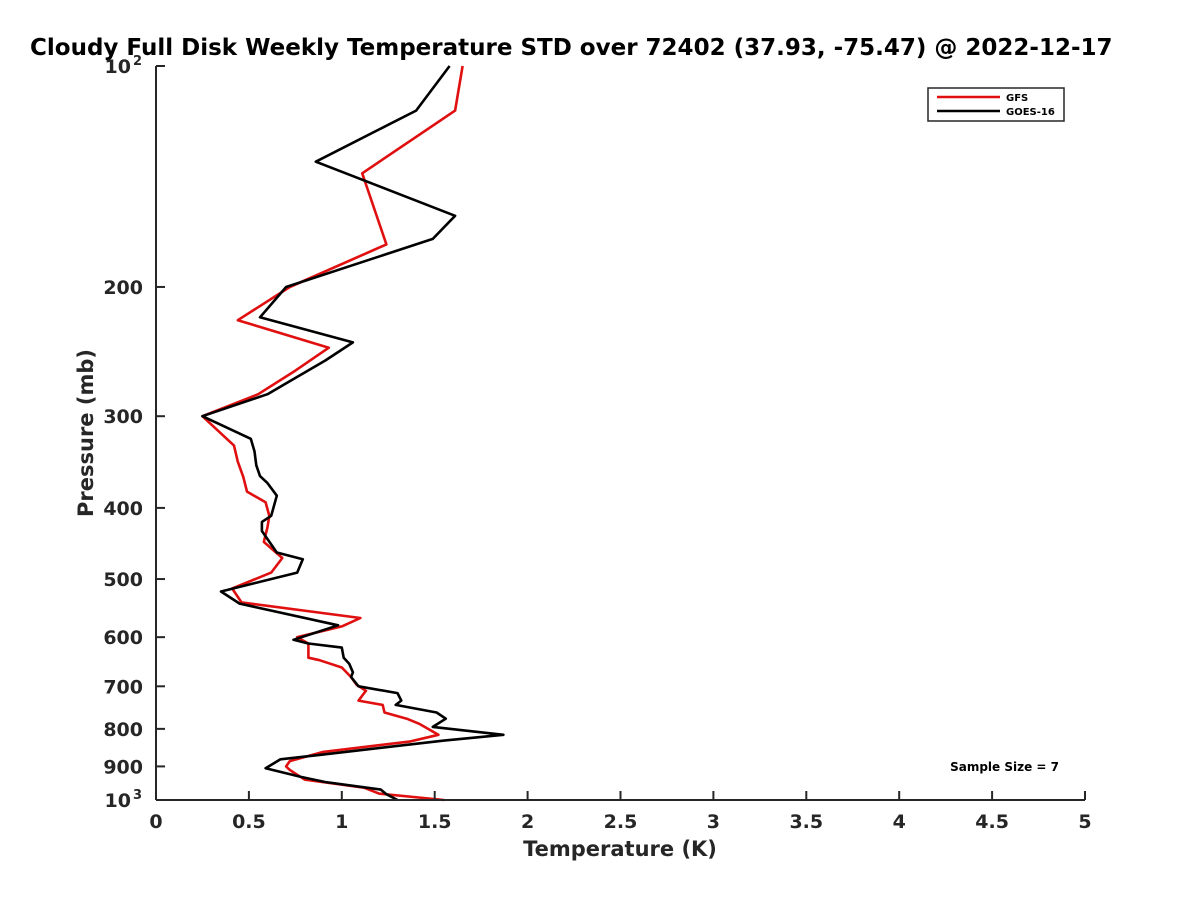 This screenshot has width=1200, height=900. I want to click on x-tick-label: 4, so click(899, 822).